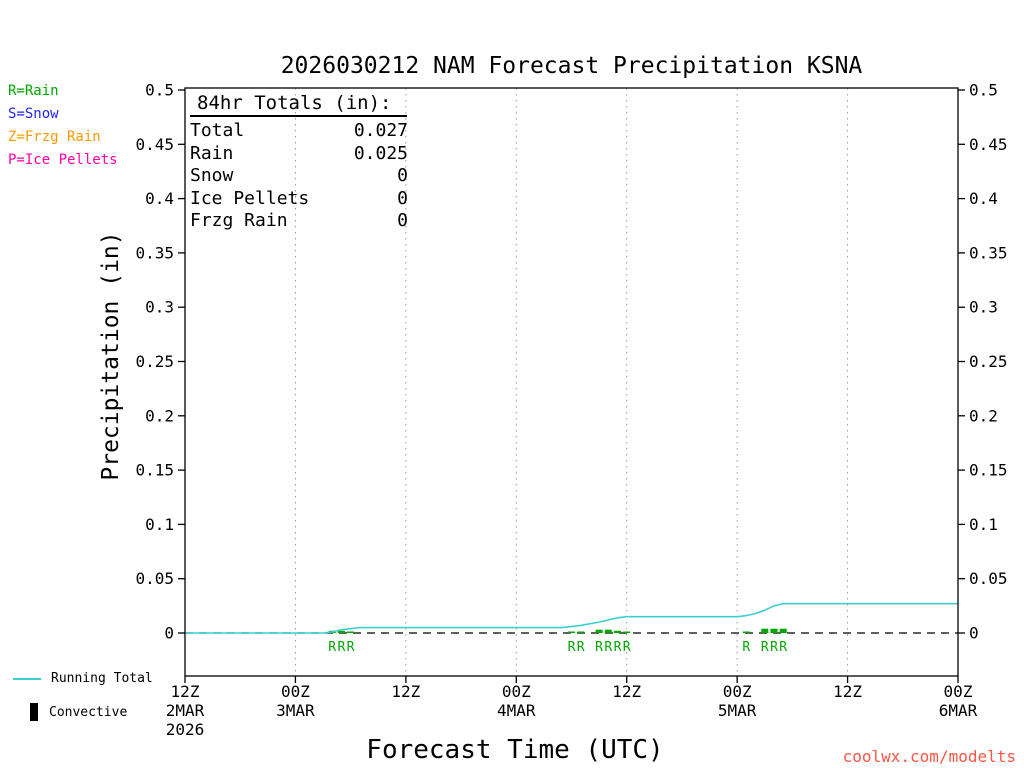  What do you see at coordinates (33, 91) in the screenshot?
I see `legend-item-r: R=Rain` at bounding box center [33, 91].